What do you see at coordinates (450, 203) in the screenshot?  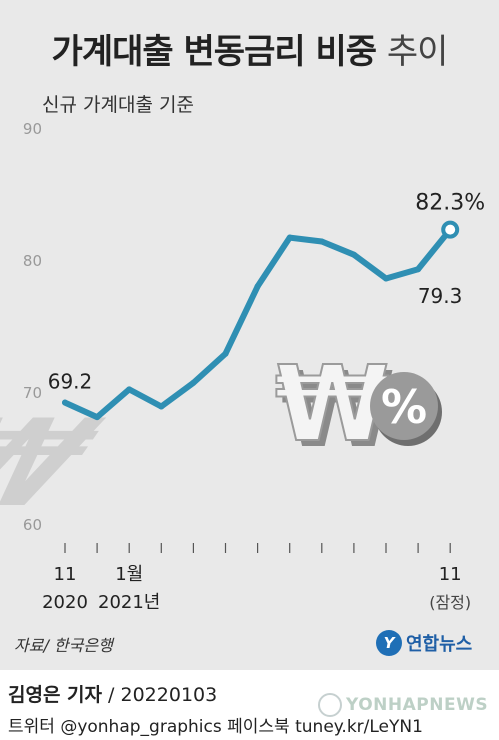 I see `data-label: 82.3%` at bounding box center [450, 203].